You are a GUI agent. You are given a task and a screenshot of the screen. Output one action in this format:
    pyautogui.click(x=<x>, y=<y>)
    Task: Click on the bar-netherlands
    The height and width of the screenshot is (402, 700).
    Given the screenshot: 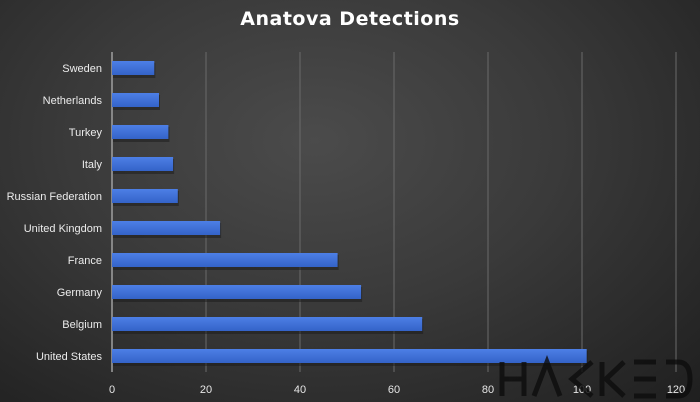 What is the action you would take?
    pyautogui.click(x=135, y=100)
    